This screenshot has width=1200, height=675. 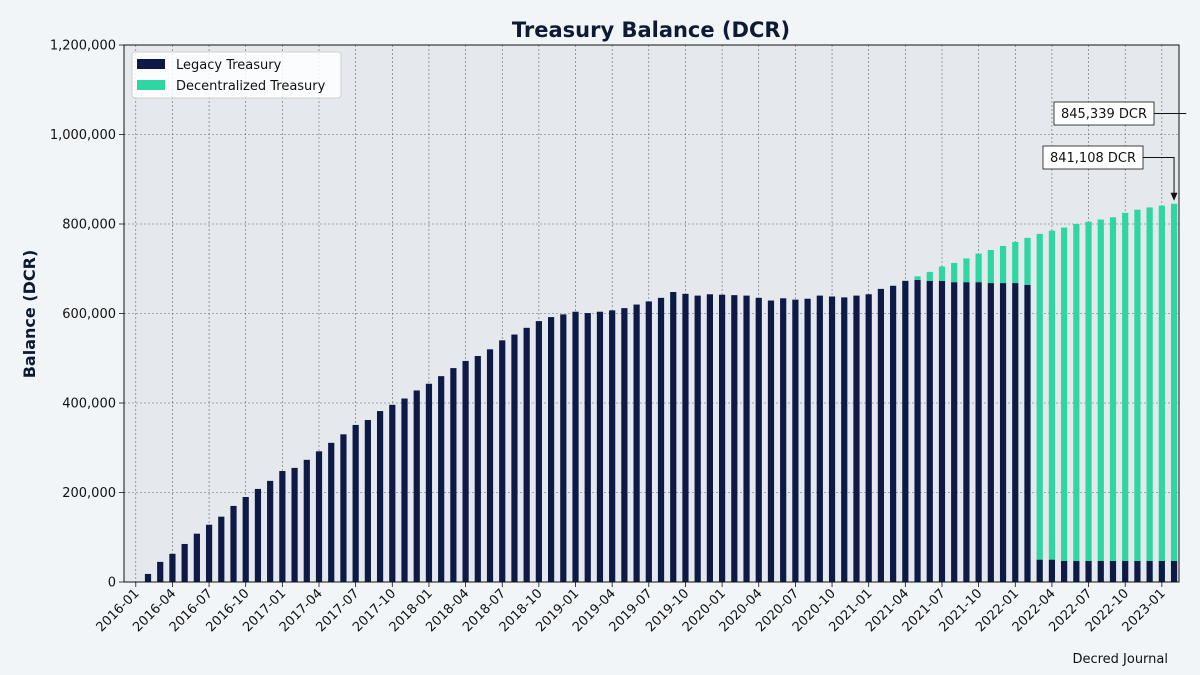 I want to click on y-tick-label: 400,000, so click(x=89, y=404).